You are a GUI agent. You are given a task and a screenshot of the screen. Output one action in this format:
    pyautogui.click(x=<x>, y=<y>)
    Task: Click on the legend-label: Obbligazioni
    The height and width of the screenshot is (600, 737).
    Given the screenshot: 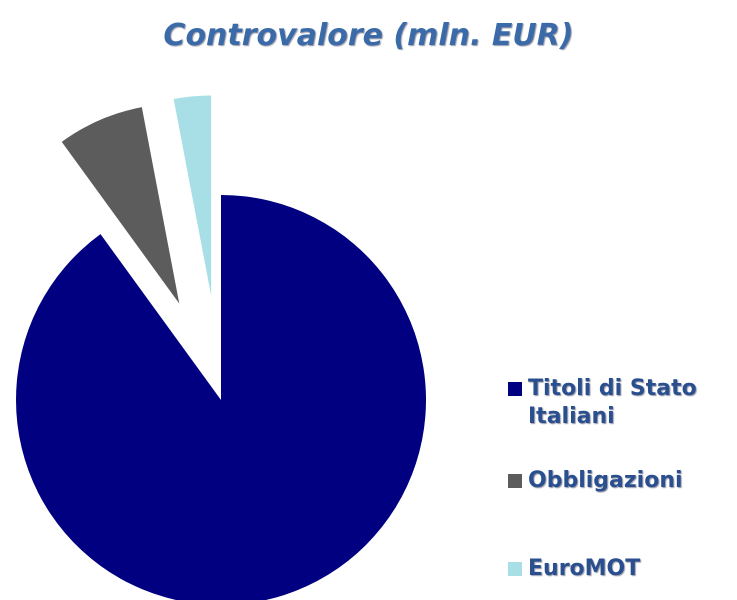 What is the action you would take?
    pyautogui.click(x=605, y=480)
    